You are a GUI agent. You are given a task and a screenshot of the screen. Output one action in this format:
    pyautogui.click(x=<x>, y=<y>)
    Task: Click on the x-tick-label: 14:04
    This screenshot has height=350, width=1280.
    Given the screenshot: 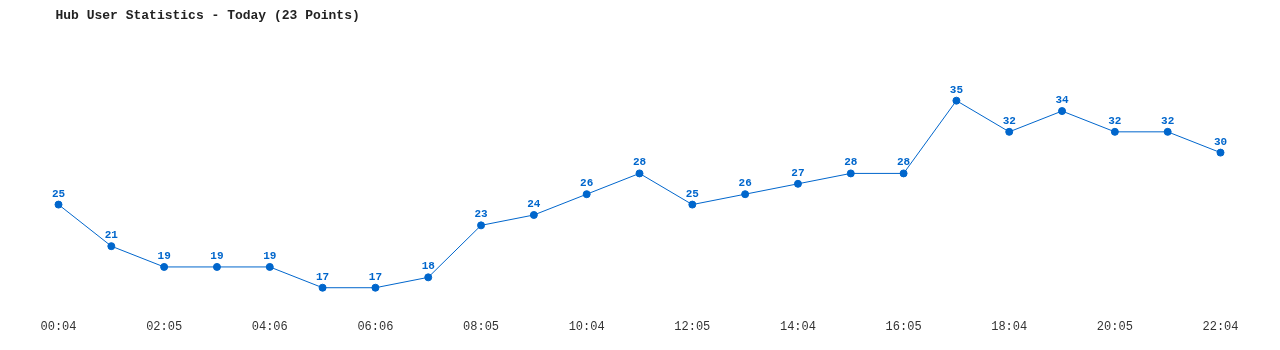 What is the action you would take?
    pyautogui.click(x=797, y=326)
    